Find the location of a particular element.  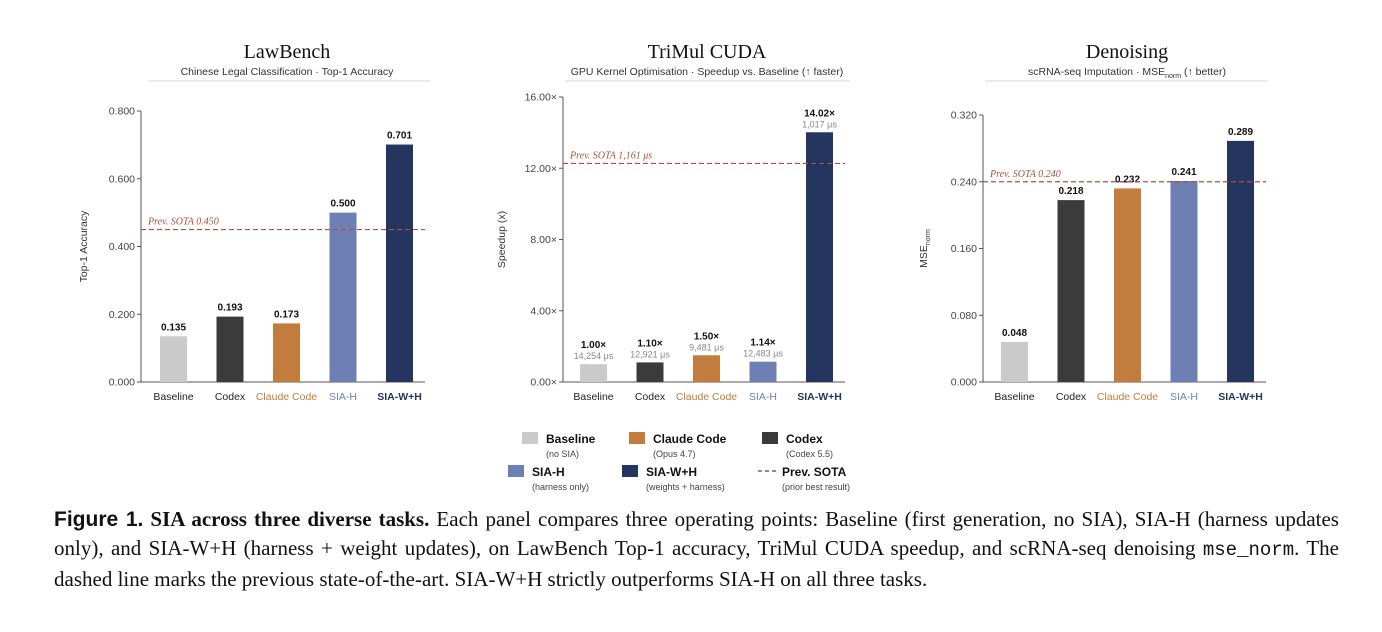

legend-item: SIA-W+H (weights + harness) is located at coordinates (673, 478).